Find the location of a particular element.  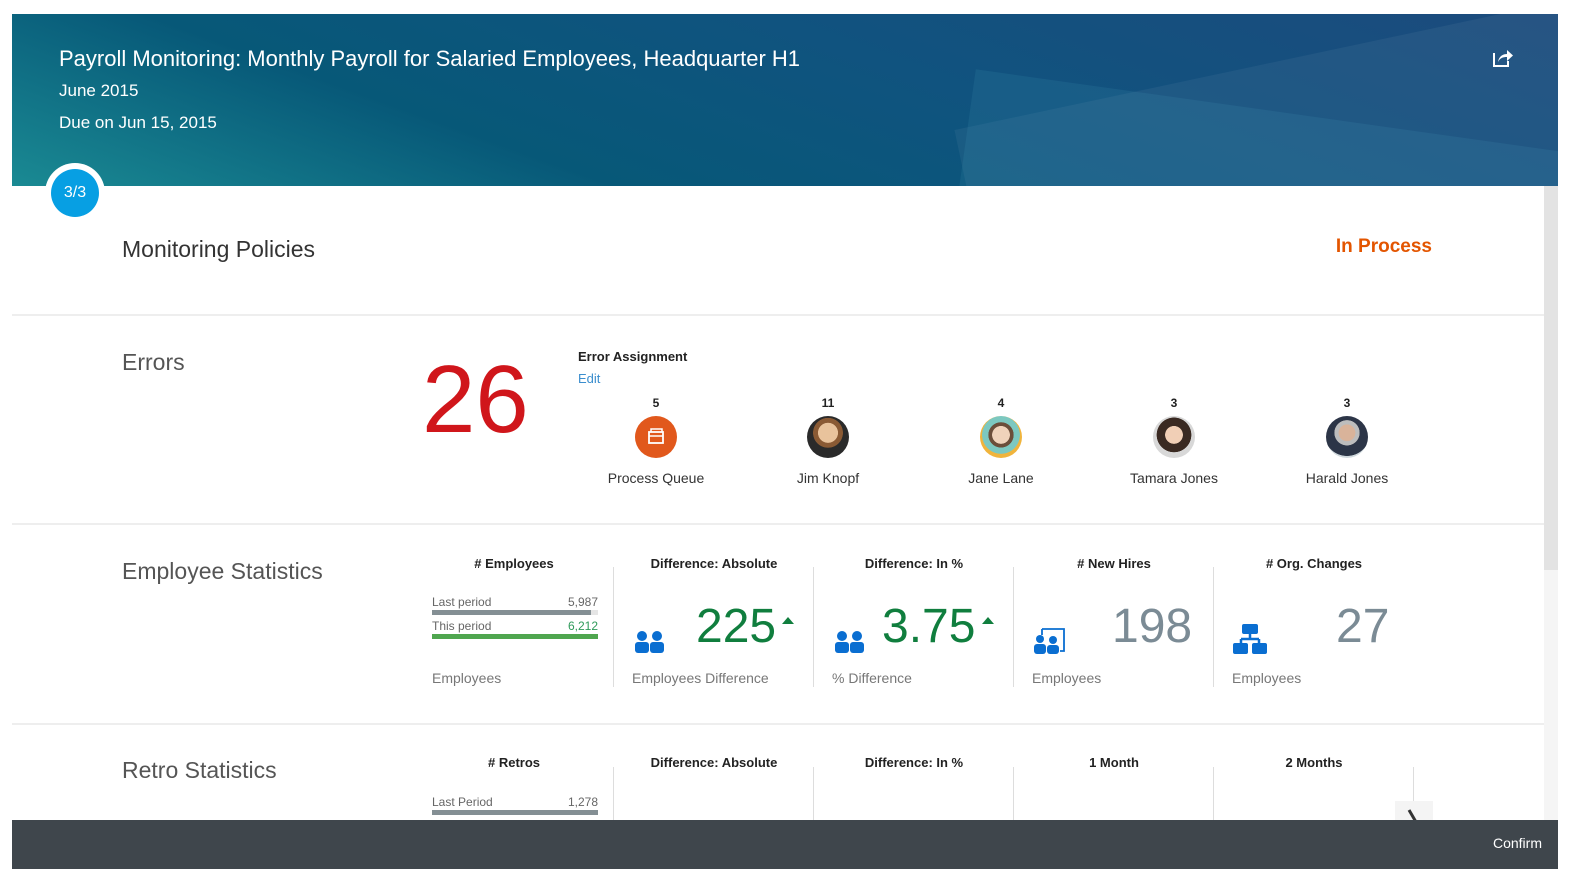

assignee-count: 4 is located at coordinates (1001, 403).